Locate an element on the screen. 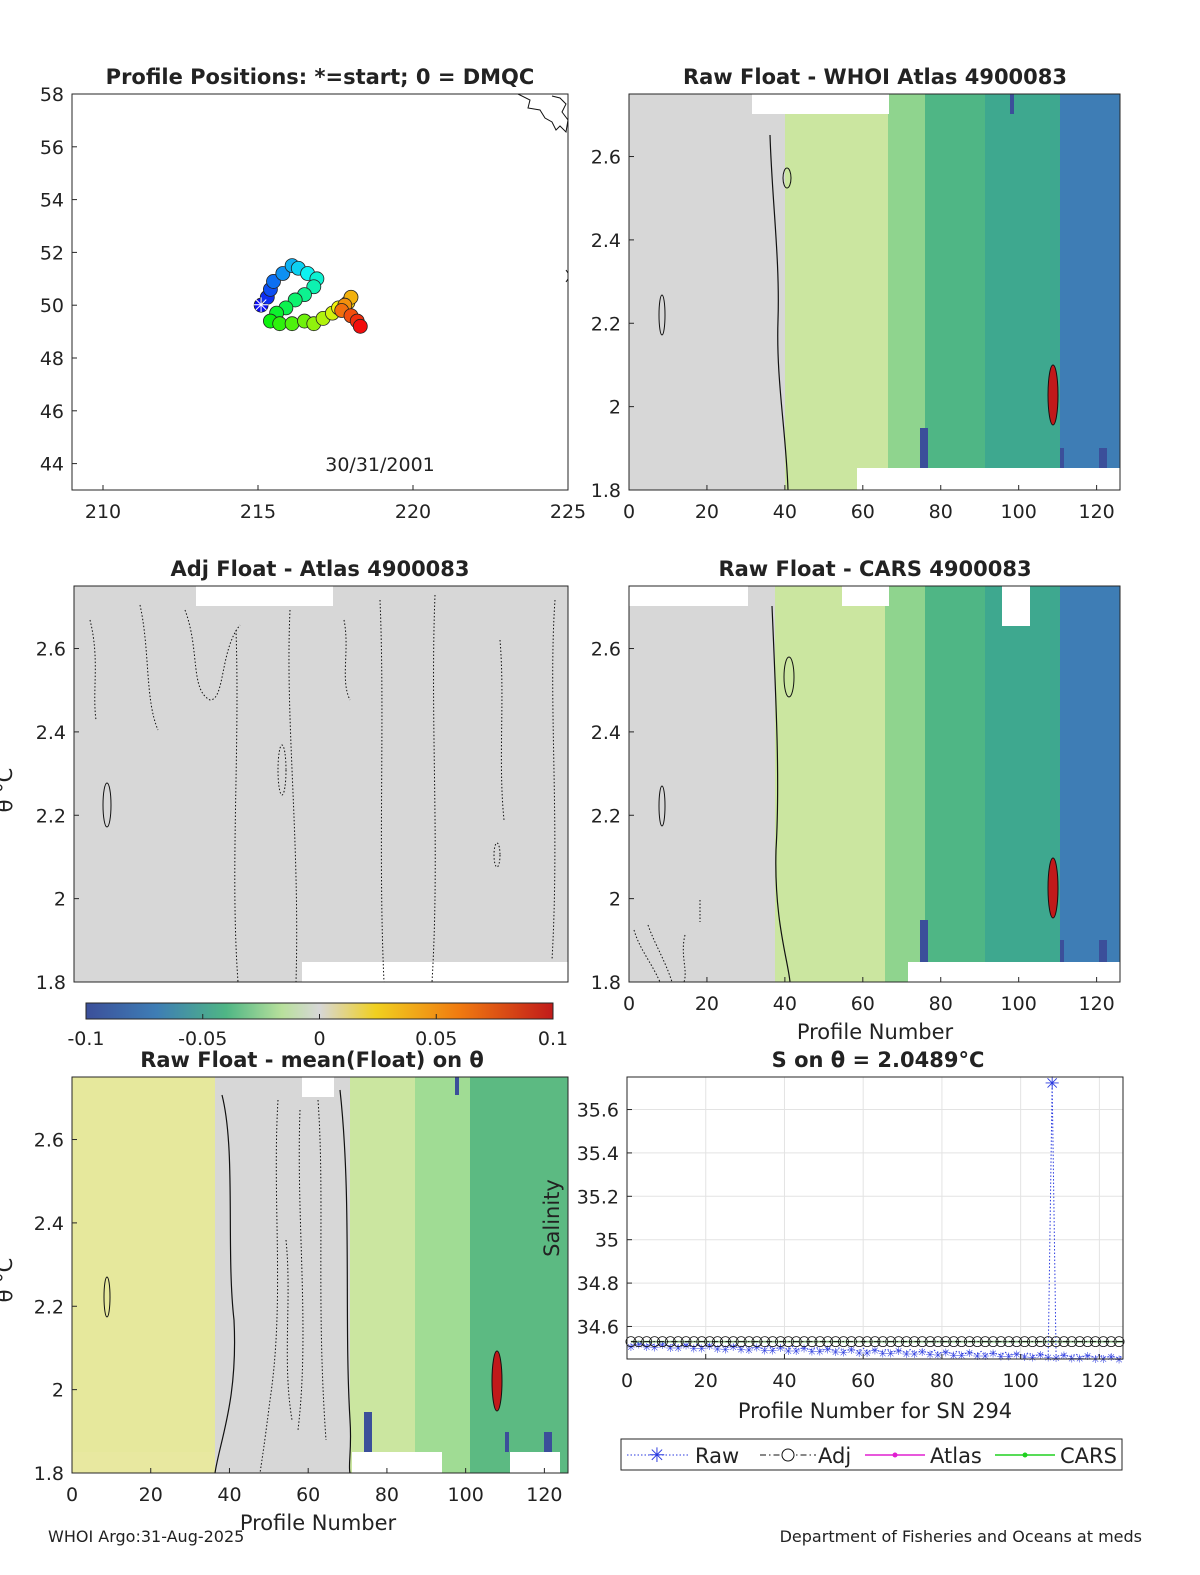 This screenshot has width=1200, height=1575. salinity-xlabel: Profile Number for SN 294 is located at coordinates (875, 1411).